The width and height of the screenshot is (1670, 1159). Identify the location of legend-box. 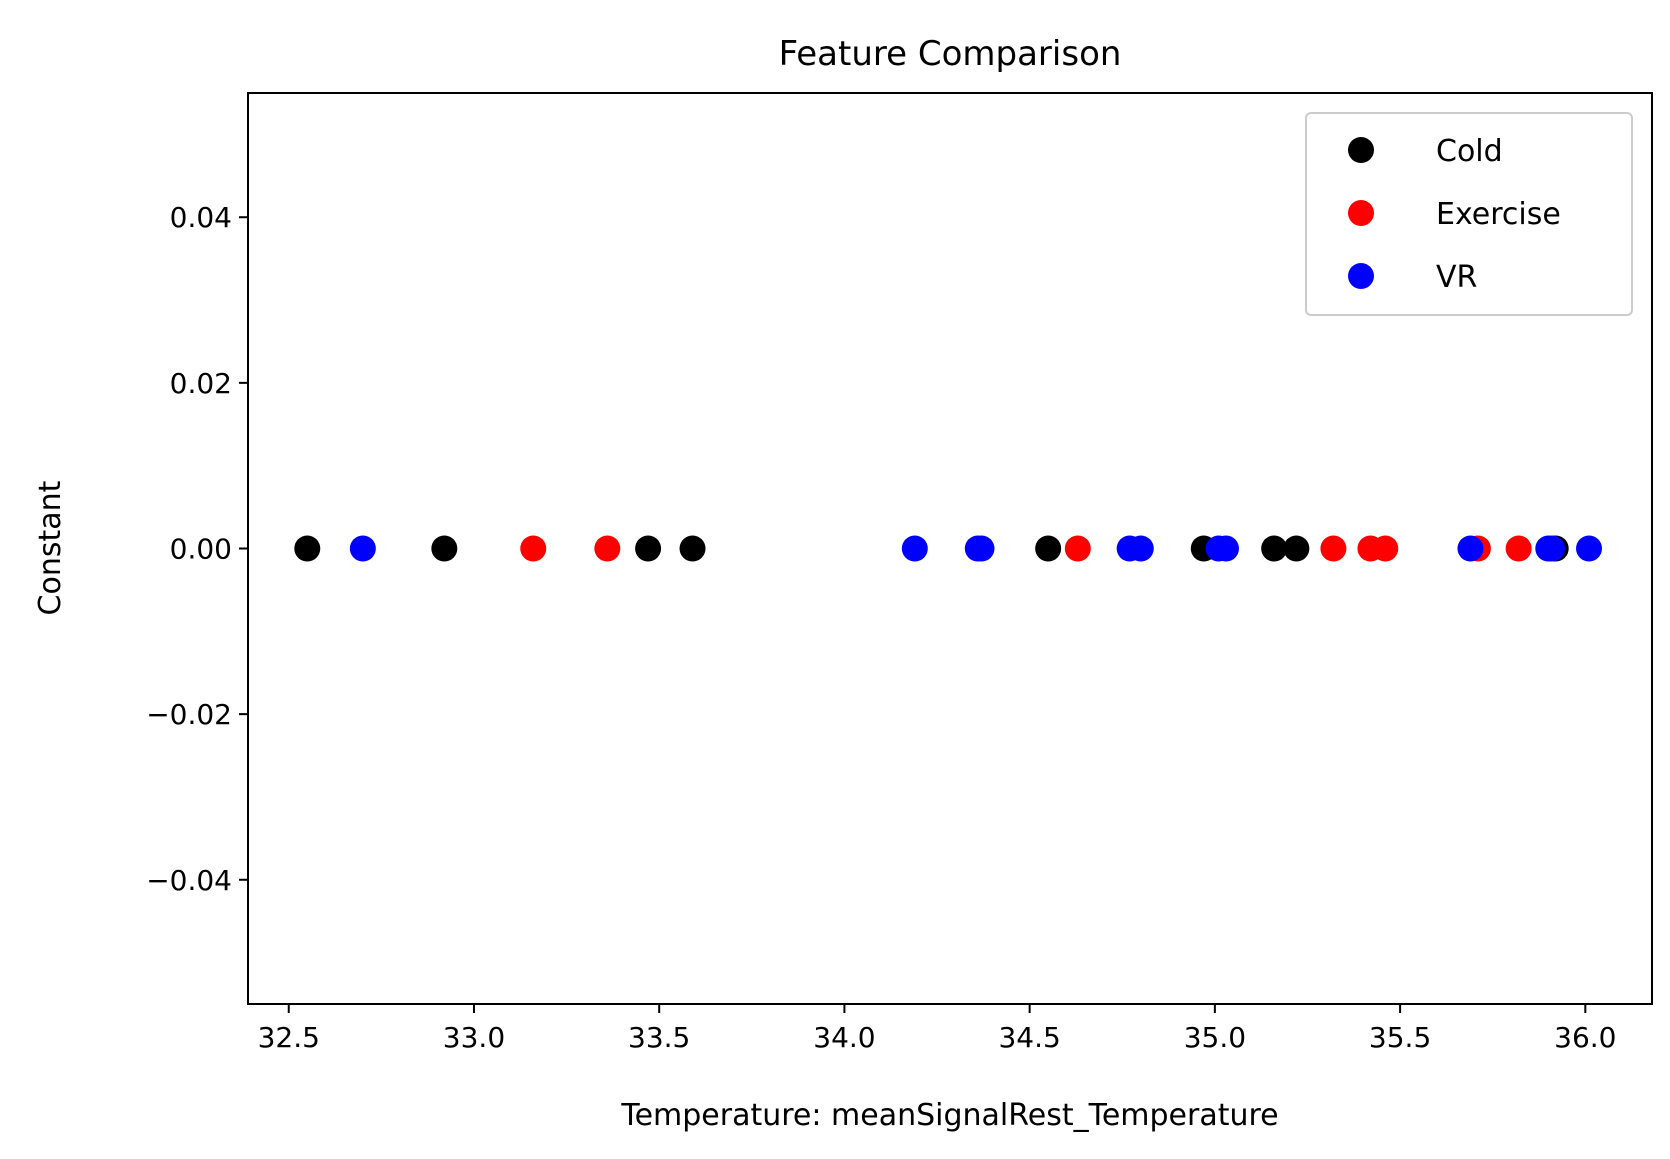
(1469, 214).